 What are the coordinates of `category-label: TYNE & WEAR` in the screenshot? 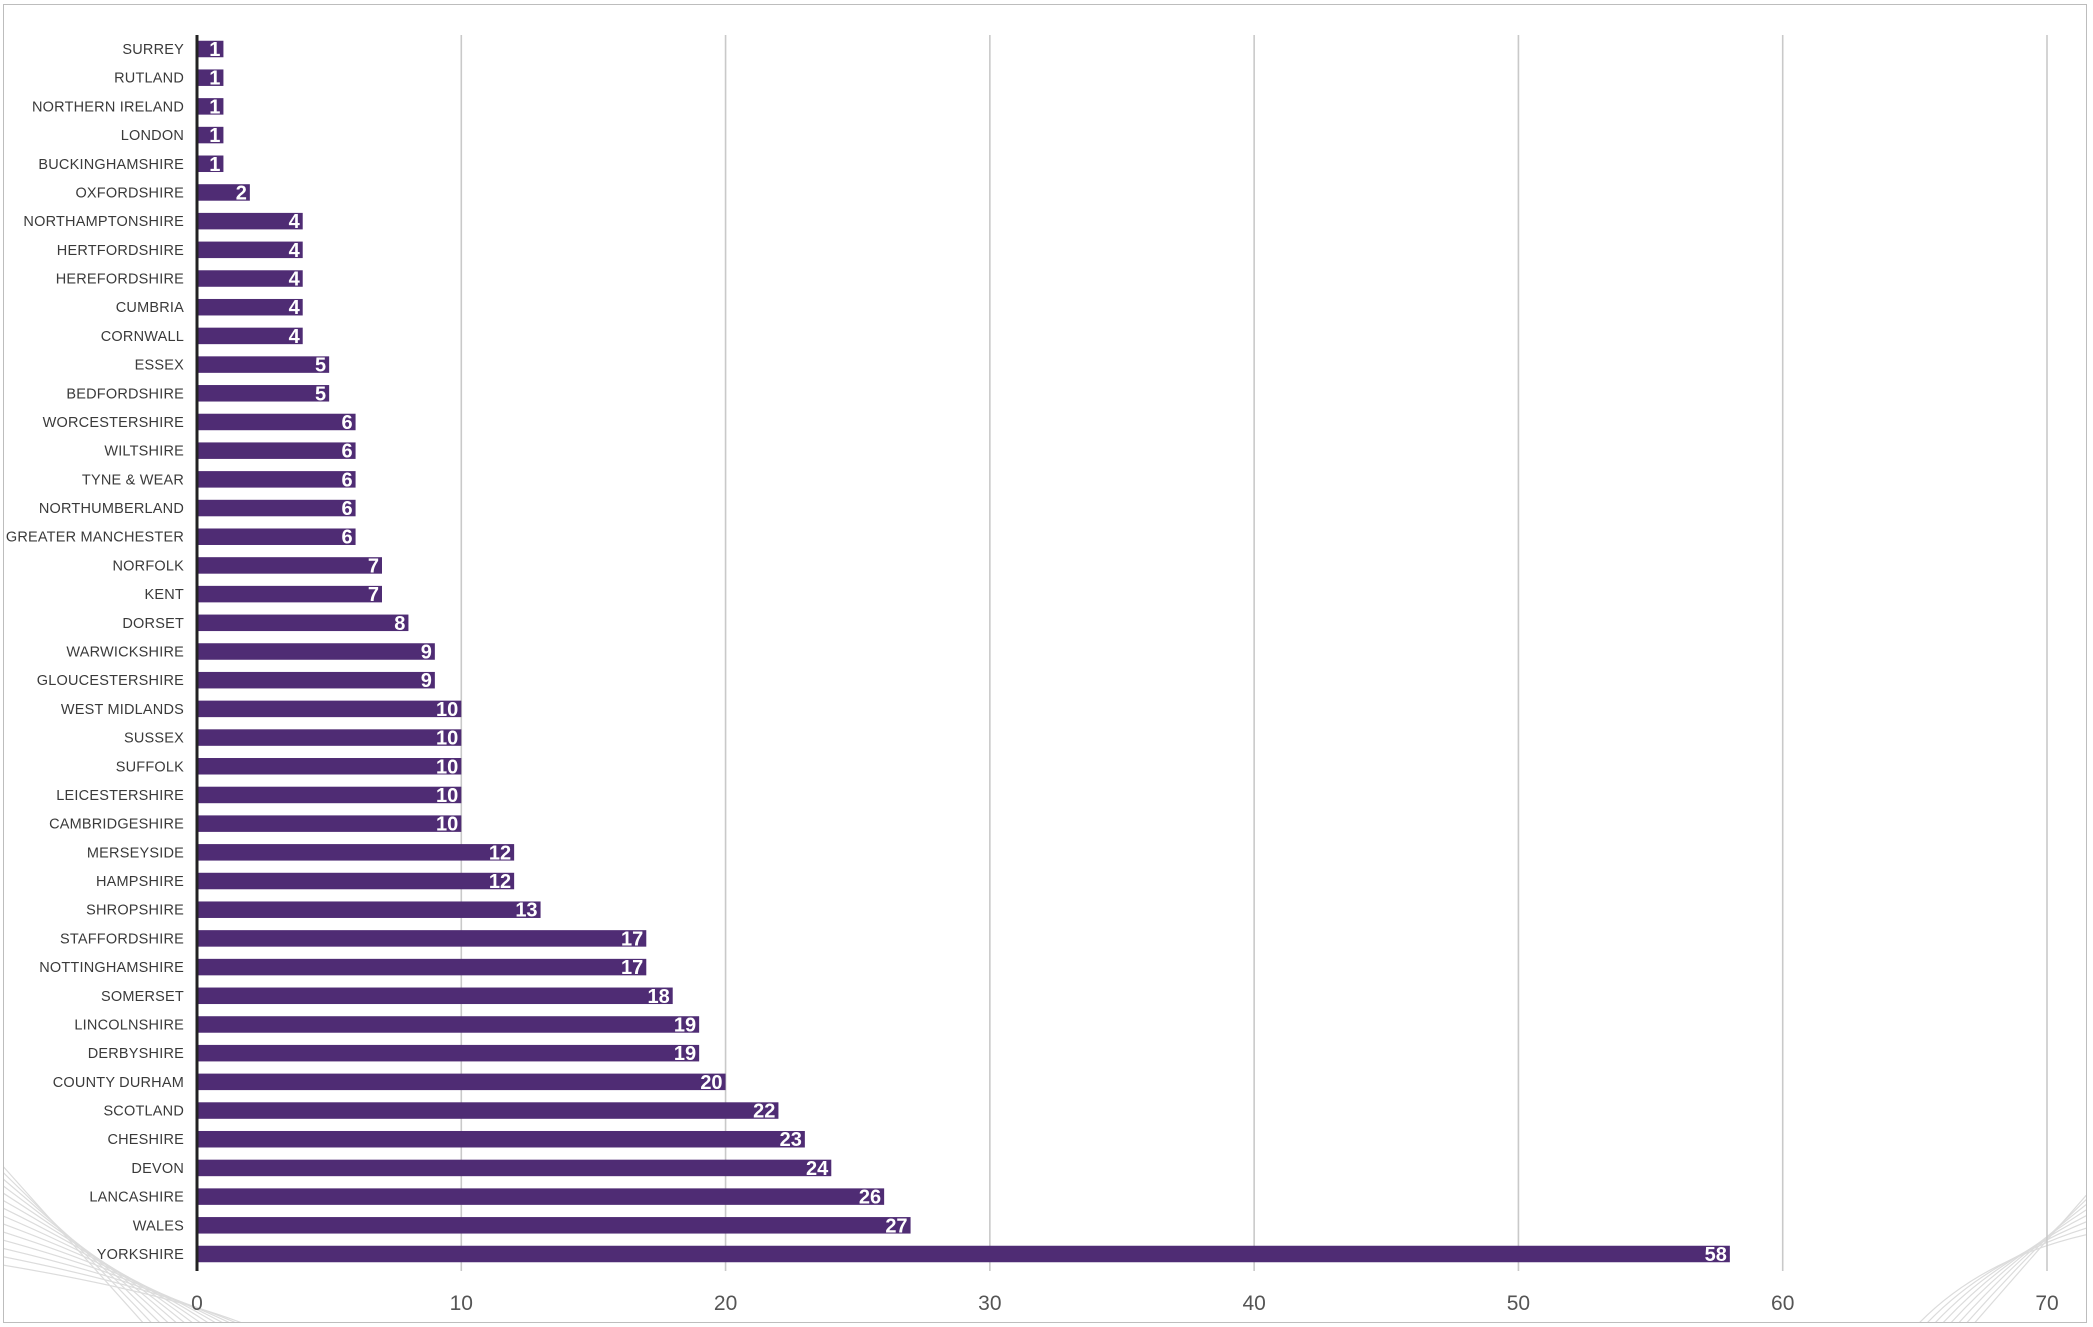 It's located at (133, 480).